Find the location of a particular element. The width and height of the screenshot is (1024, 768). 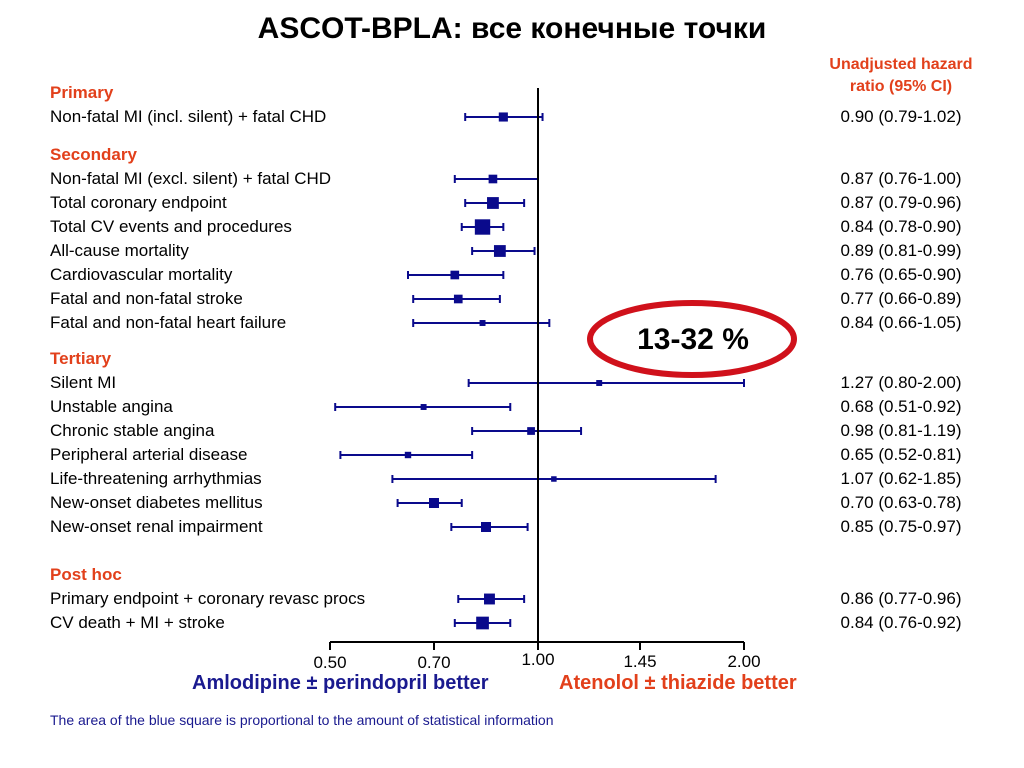

hazard-ratio-value: 0.86 (0.77-0.96) is located at coordinates (901, 598).